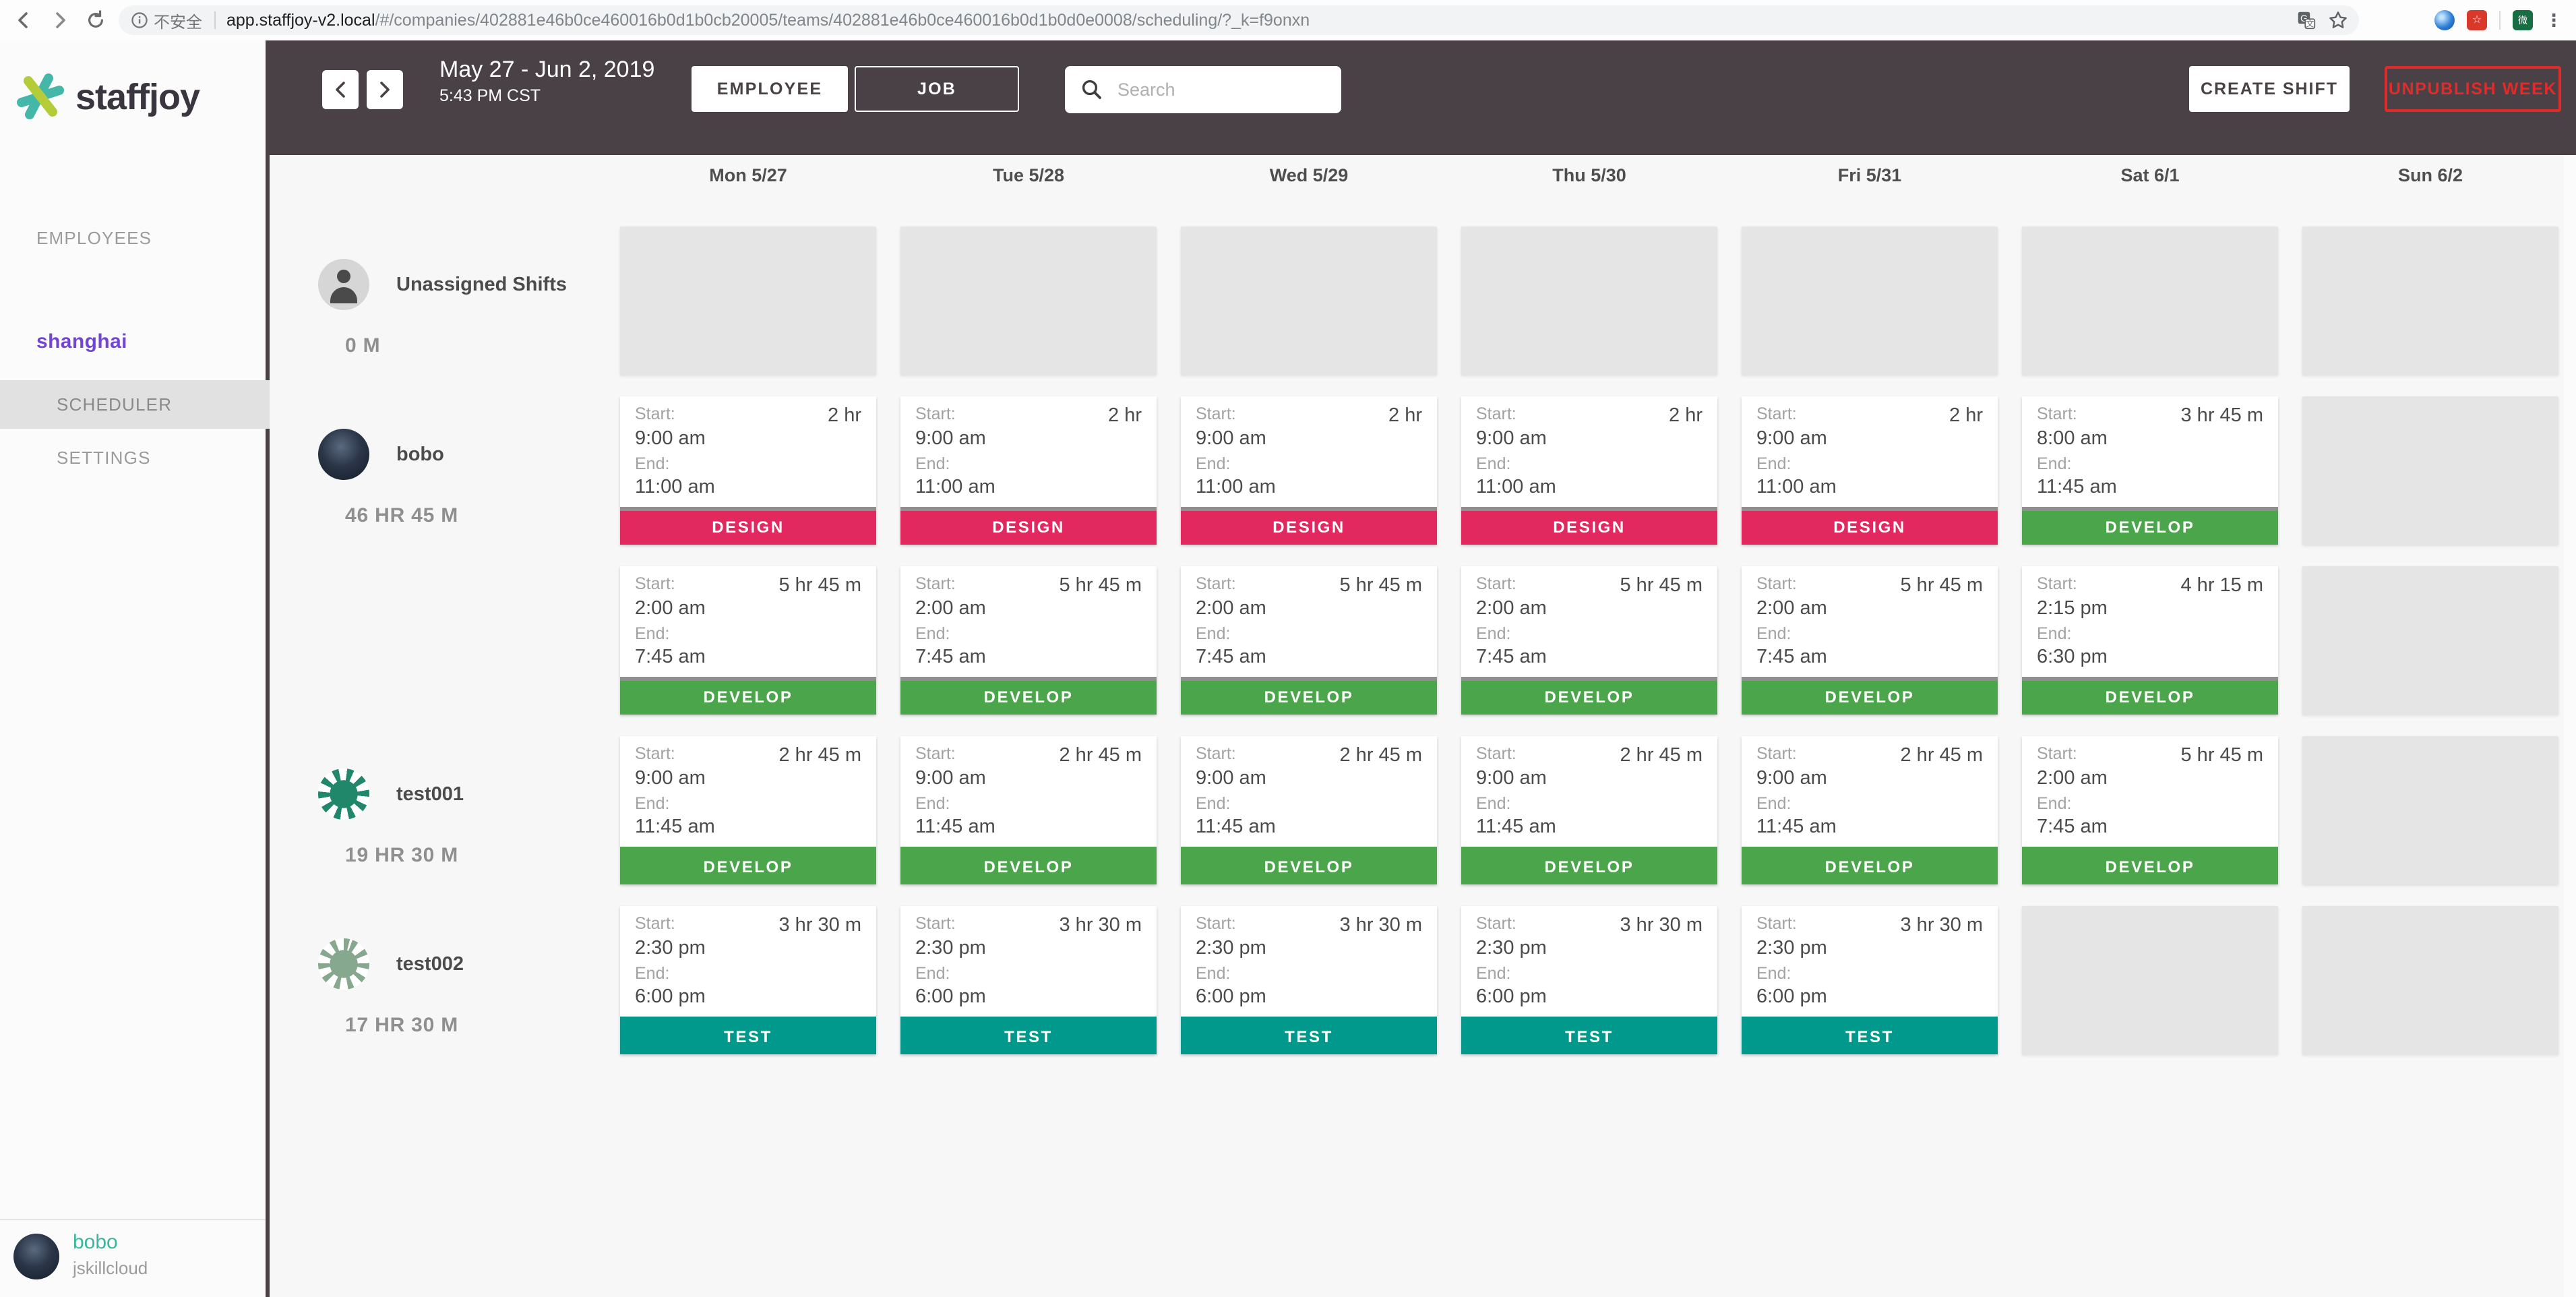 The image size is (2576, 1297). I want to click on sidebar-user-footer: bobo jskillcloud, so click(133, 1258).